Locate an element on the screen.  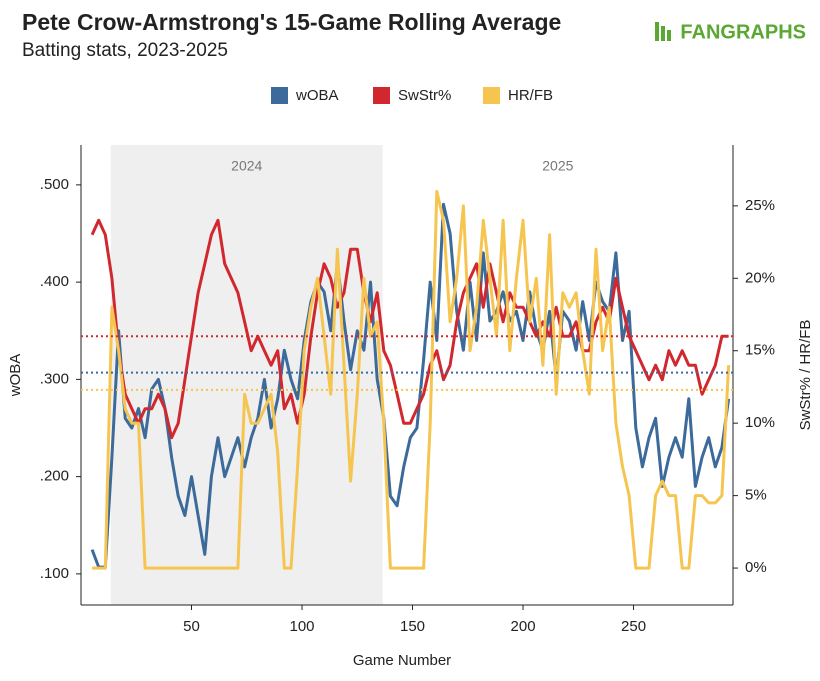
y2-tick-label: 15% is located at coordinates (760, 350).